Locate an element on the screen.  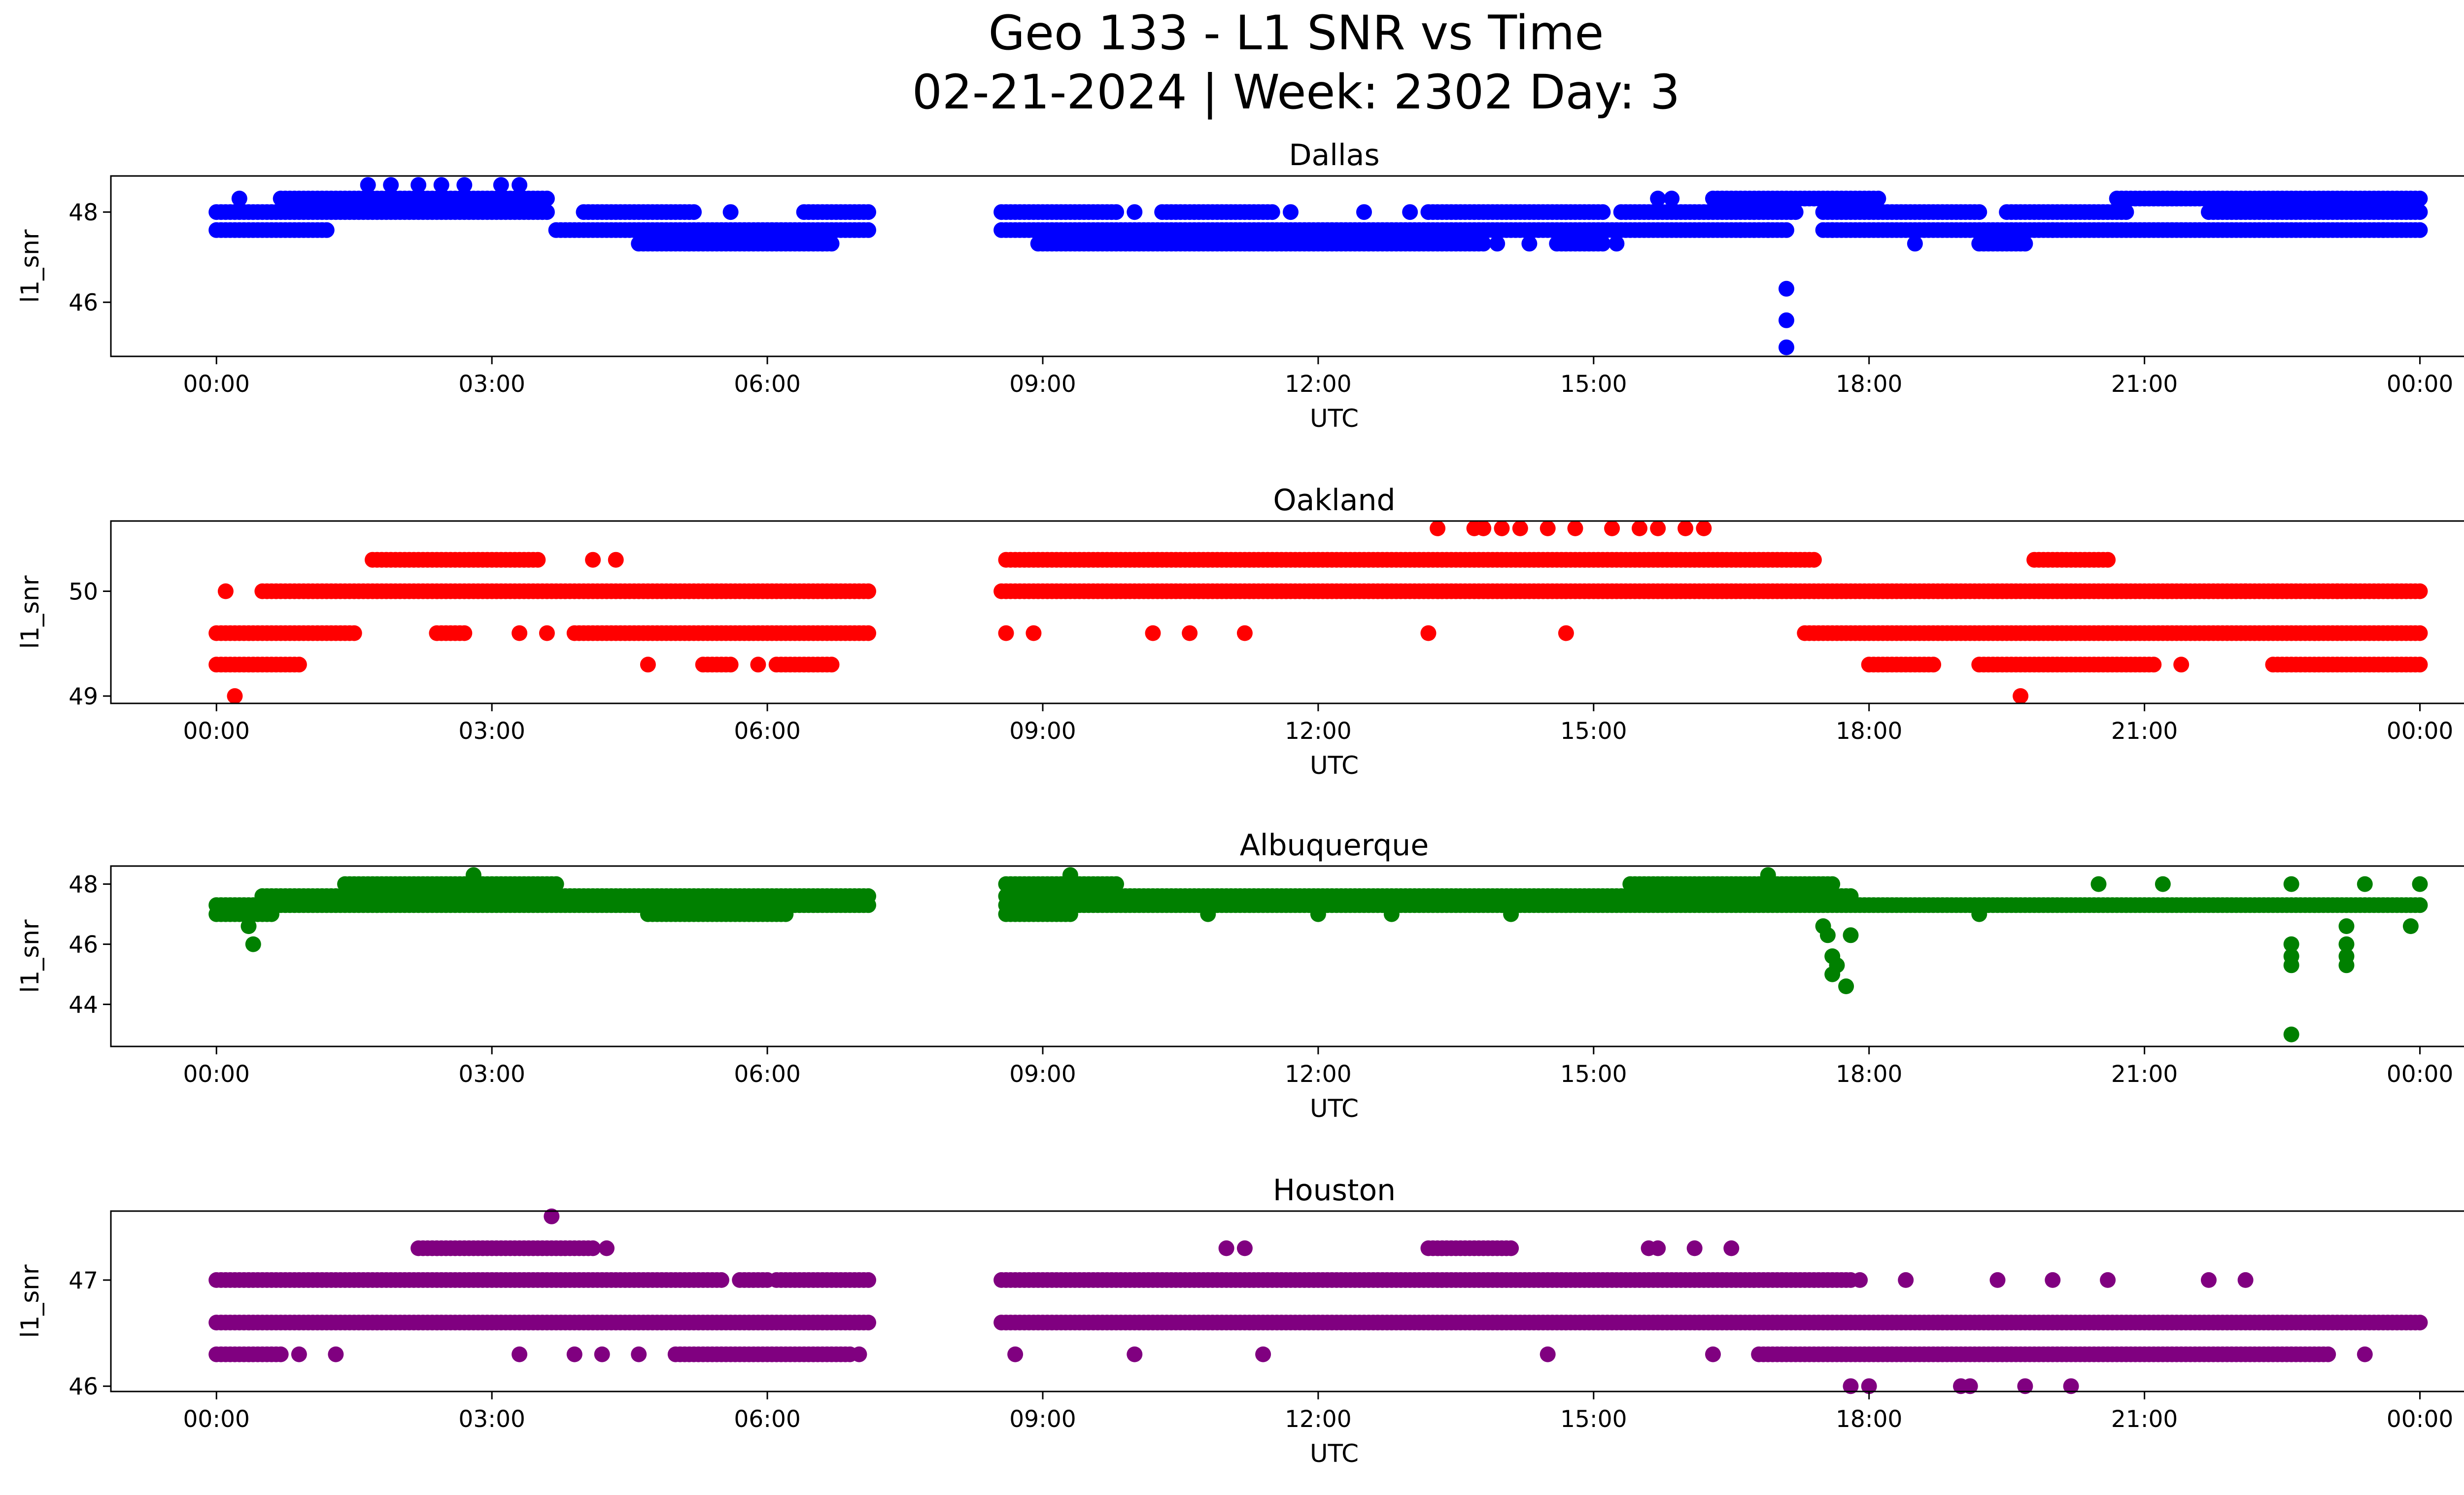
y-tick-label: 48 is located at coordinates (83, 885).